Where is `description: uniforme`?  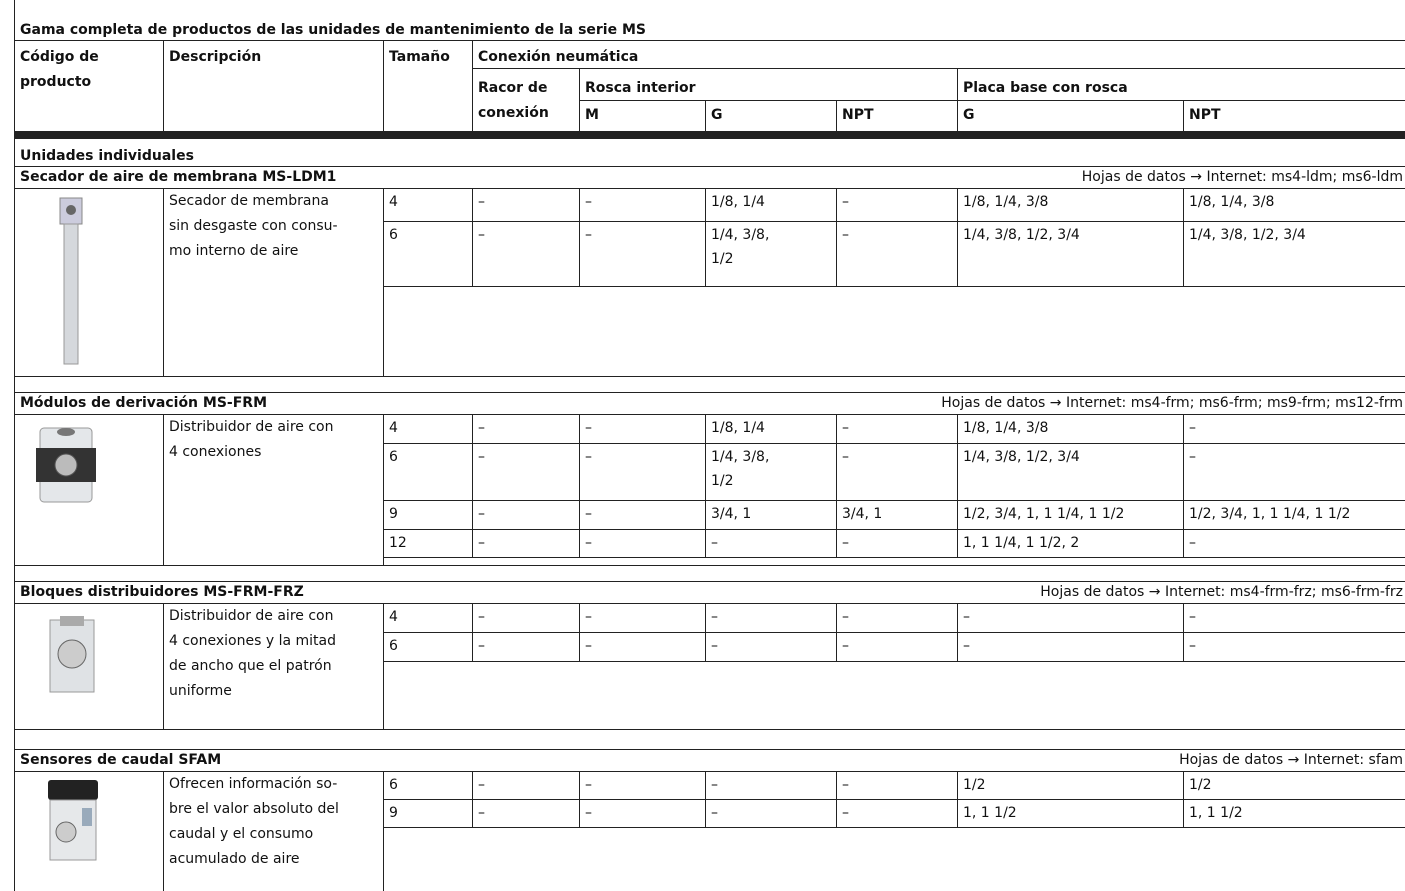 description: uniforme is located at coordinates (200, 691).